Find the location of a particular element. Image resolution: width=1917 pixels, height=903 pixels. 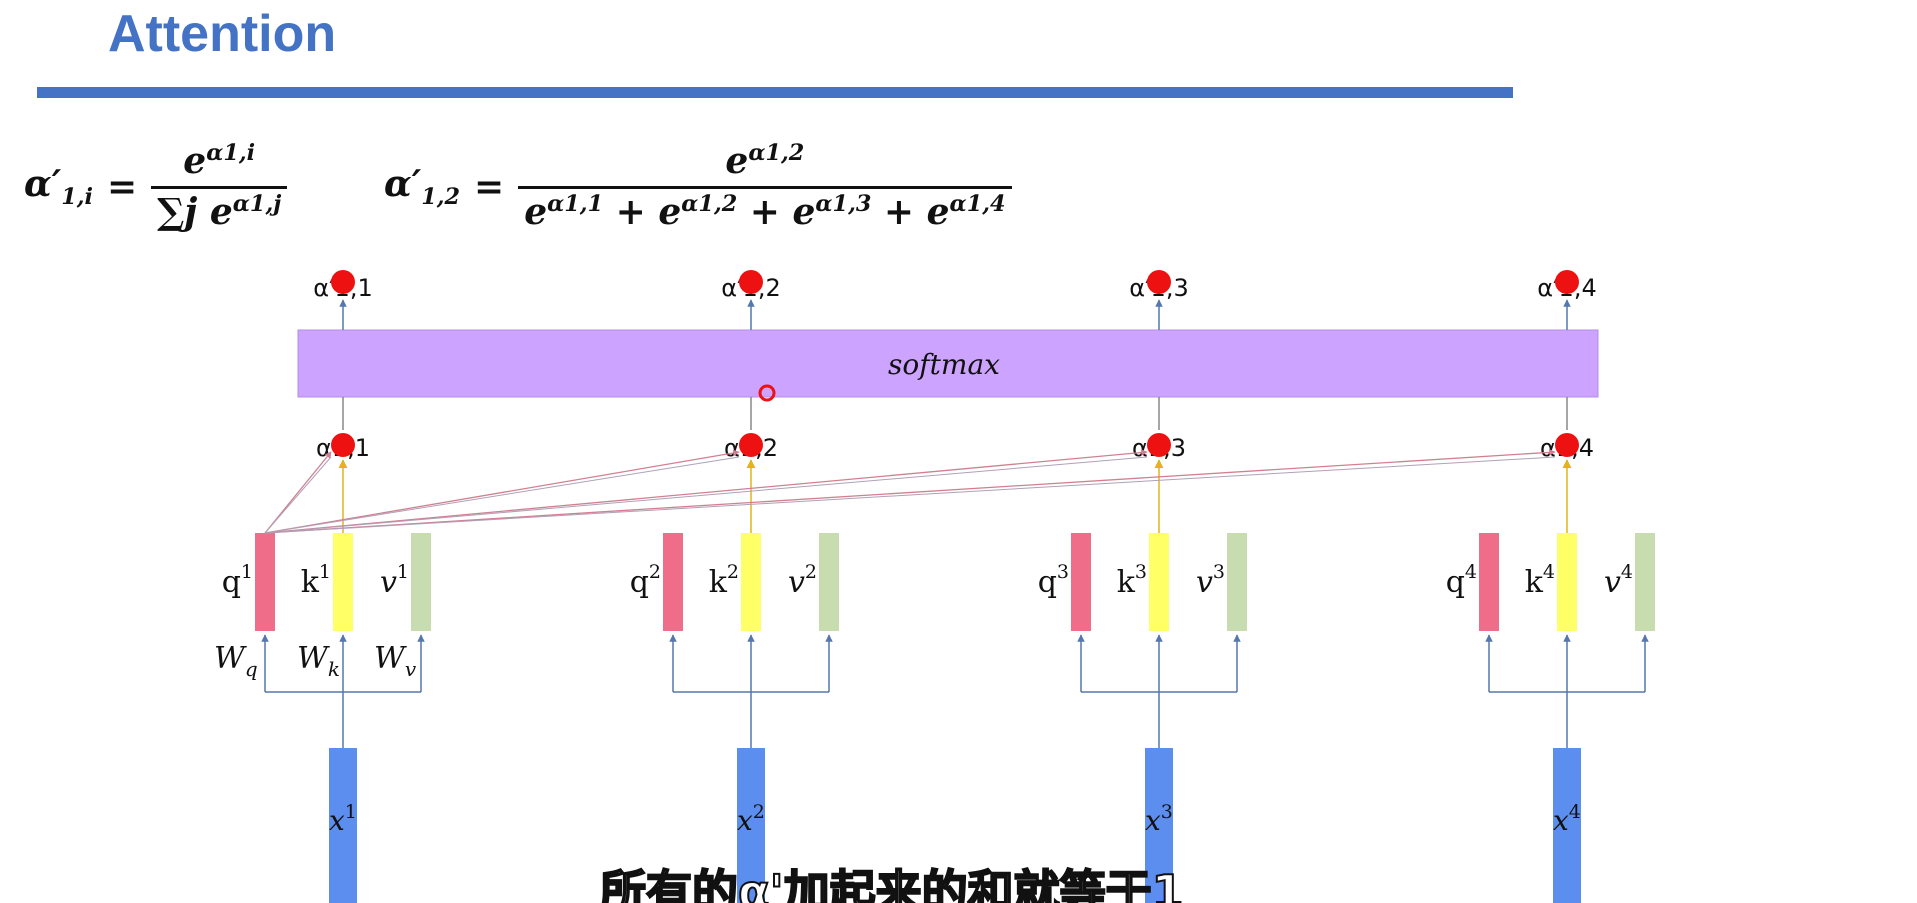

eq2-den-term-2: eα1,2 is located at coordinates (698, 212).